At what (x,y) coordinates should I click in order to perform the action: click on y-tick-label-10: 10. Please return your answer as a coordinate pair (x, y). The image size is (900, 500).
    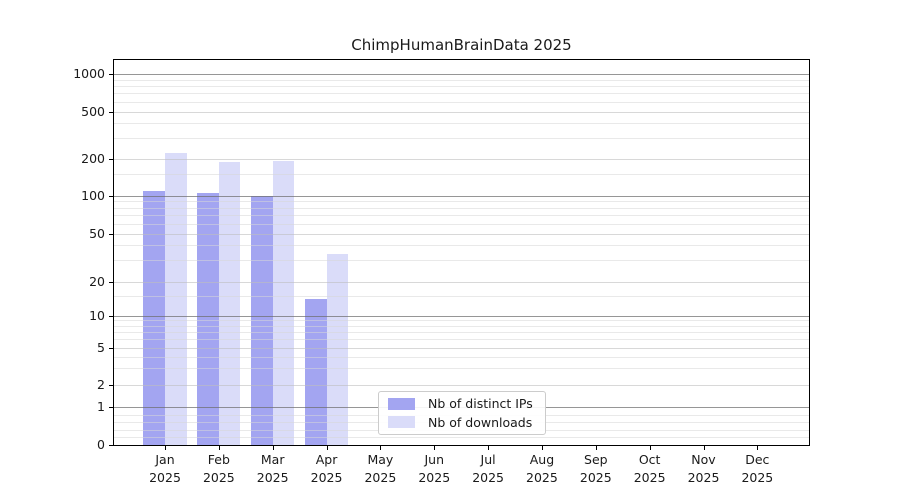
    Looking at the image, I should click on (97, 315).